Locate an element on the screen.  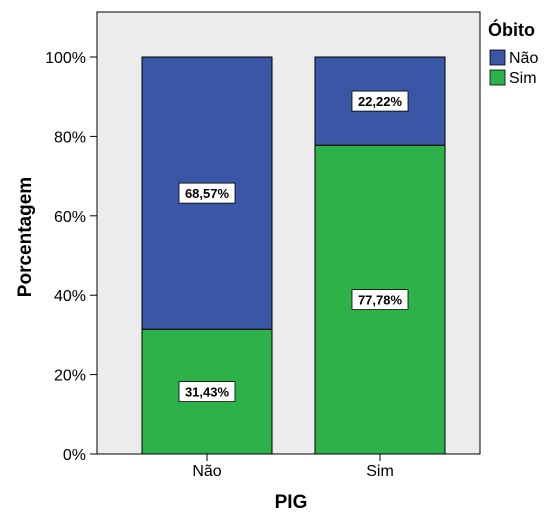
data-label: 68,57% is located at coordinates (207, 193).